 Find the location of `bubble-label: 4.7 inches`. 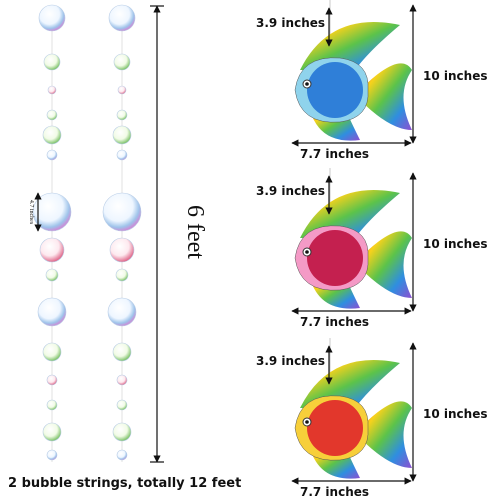

bubble-label: 4.7 inches is located at coordinates (31, 212).